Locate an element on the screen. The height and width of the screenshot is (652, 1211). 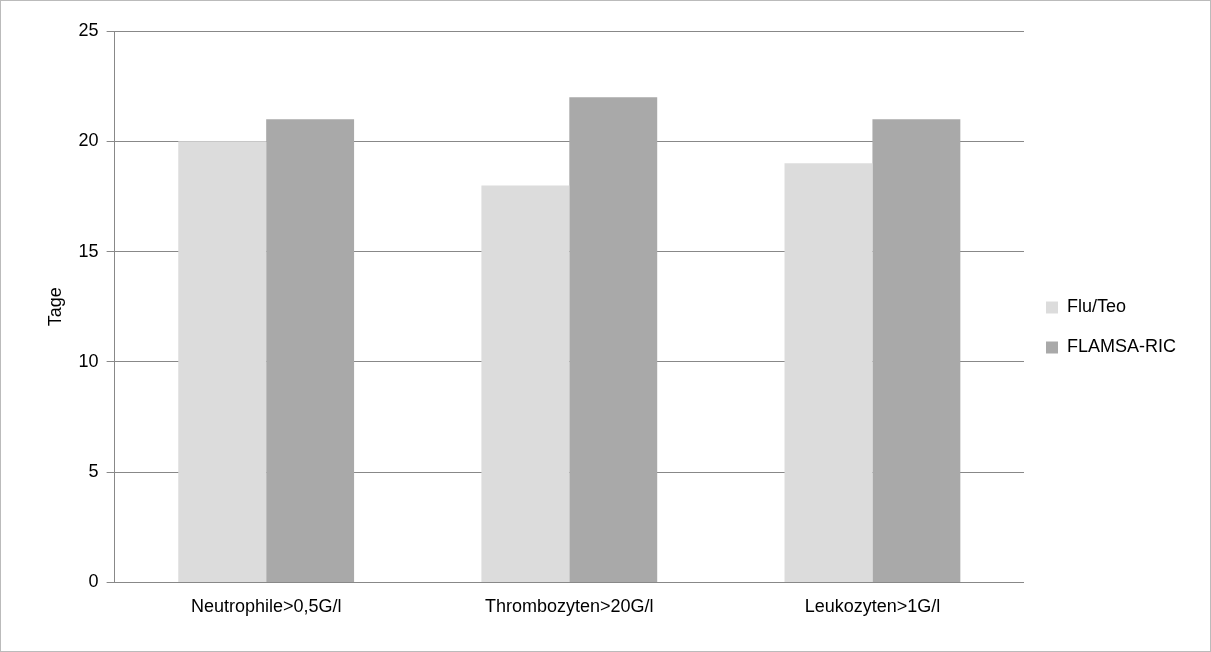
x-tick-label: Thrombozyten>20G/l is located at coordinates (569, 606).